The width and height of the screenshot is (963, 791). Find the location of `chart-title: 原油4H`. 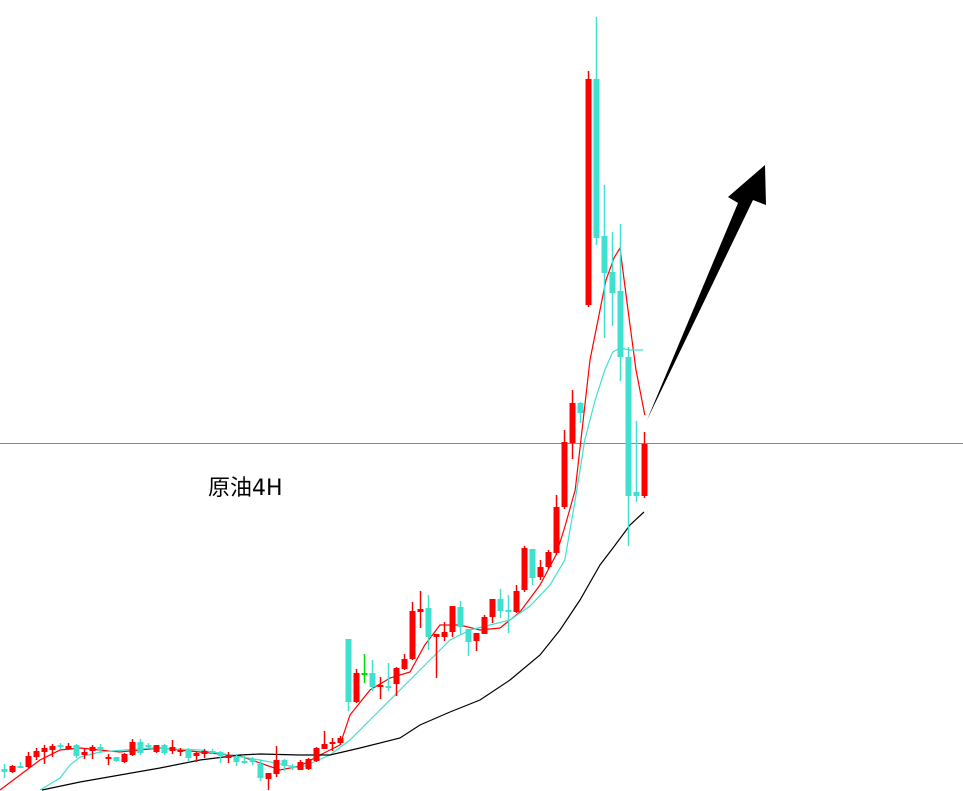

chart-title: 原油4H is located at coordinates (245, 488).